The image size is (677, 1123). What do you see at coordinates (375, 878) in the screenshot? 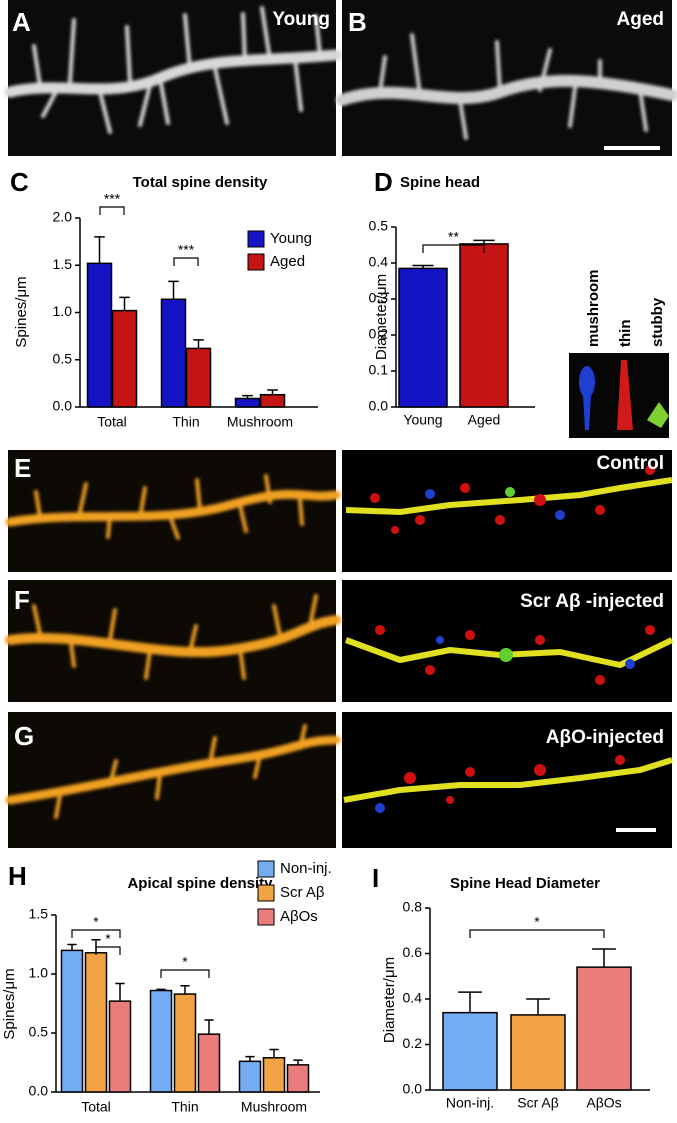
I see `panel-letter: I` at bounding box center [375, 878].